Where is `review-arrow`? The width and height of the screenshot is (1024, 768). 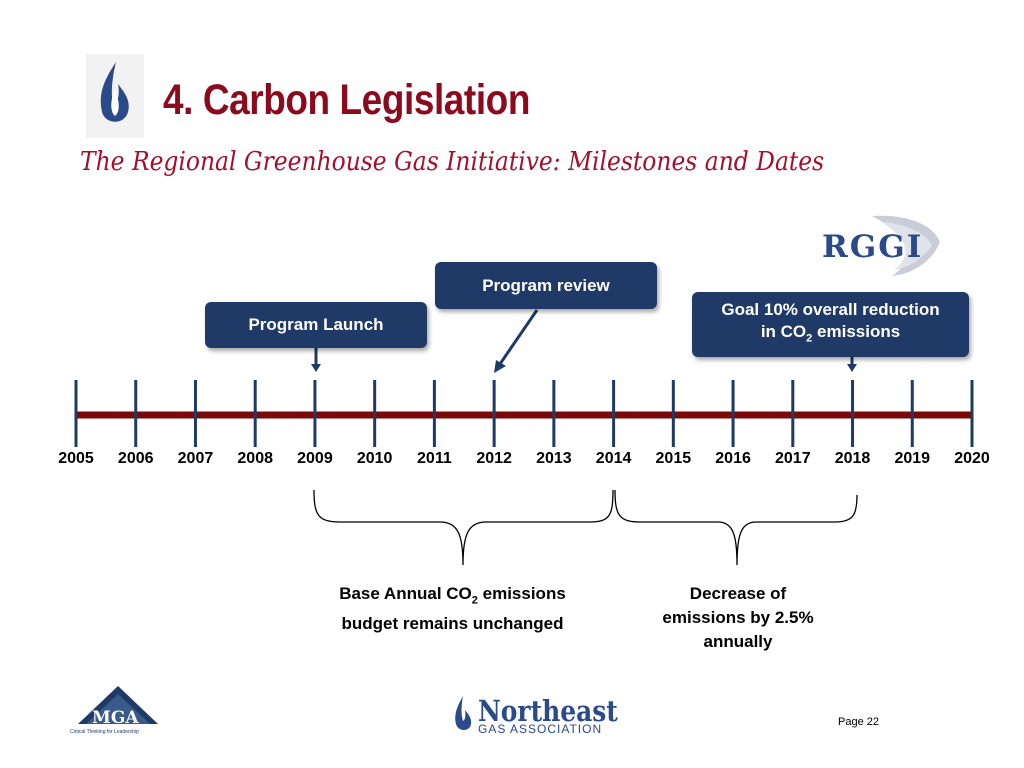 review-arrow is located at coordinates (518, 337).